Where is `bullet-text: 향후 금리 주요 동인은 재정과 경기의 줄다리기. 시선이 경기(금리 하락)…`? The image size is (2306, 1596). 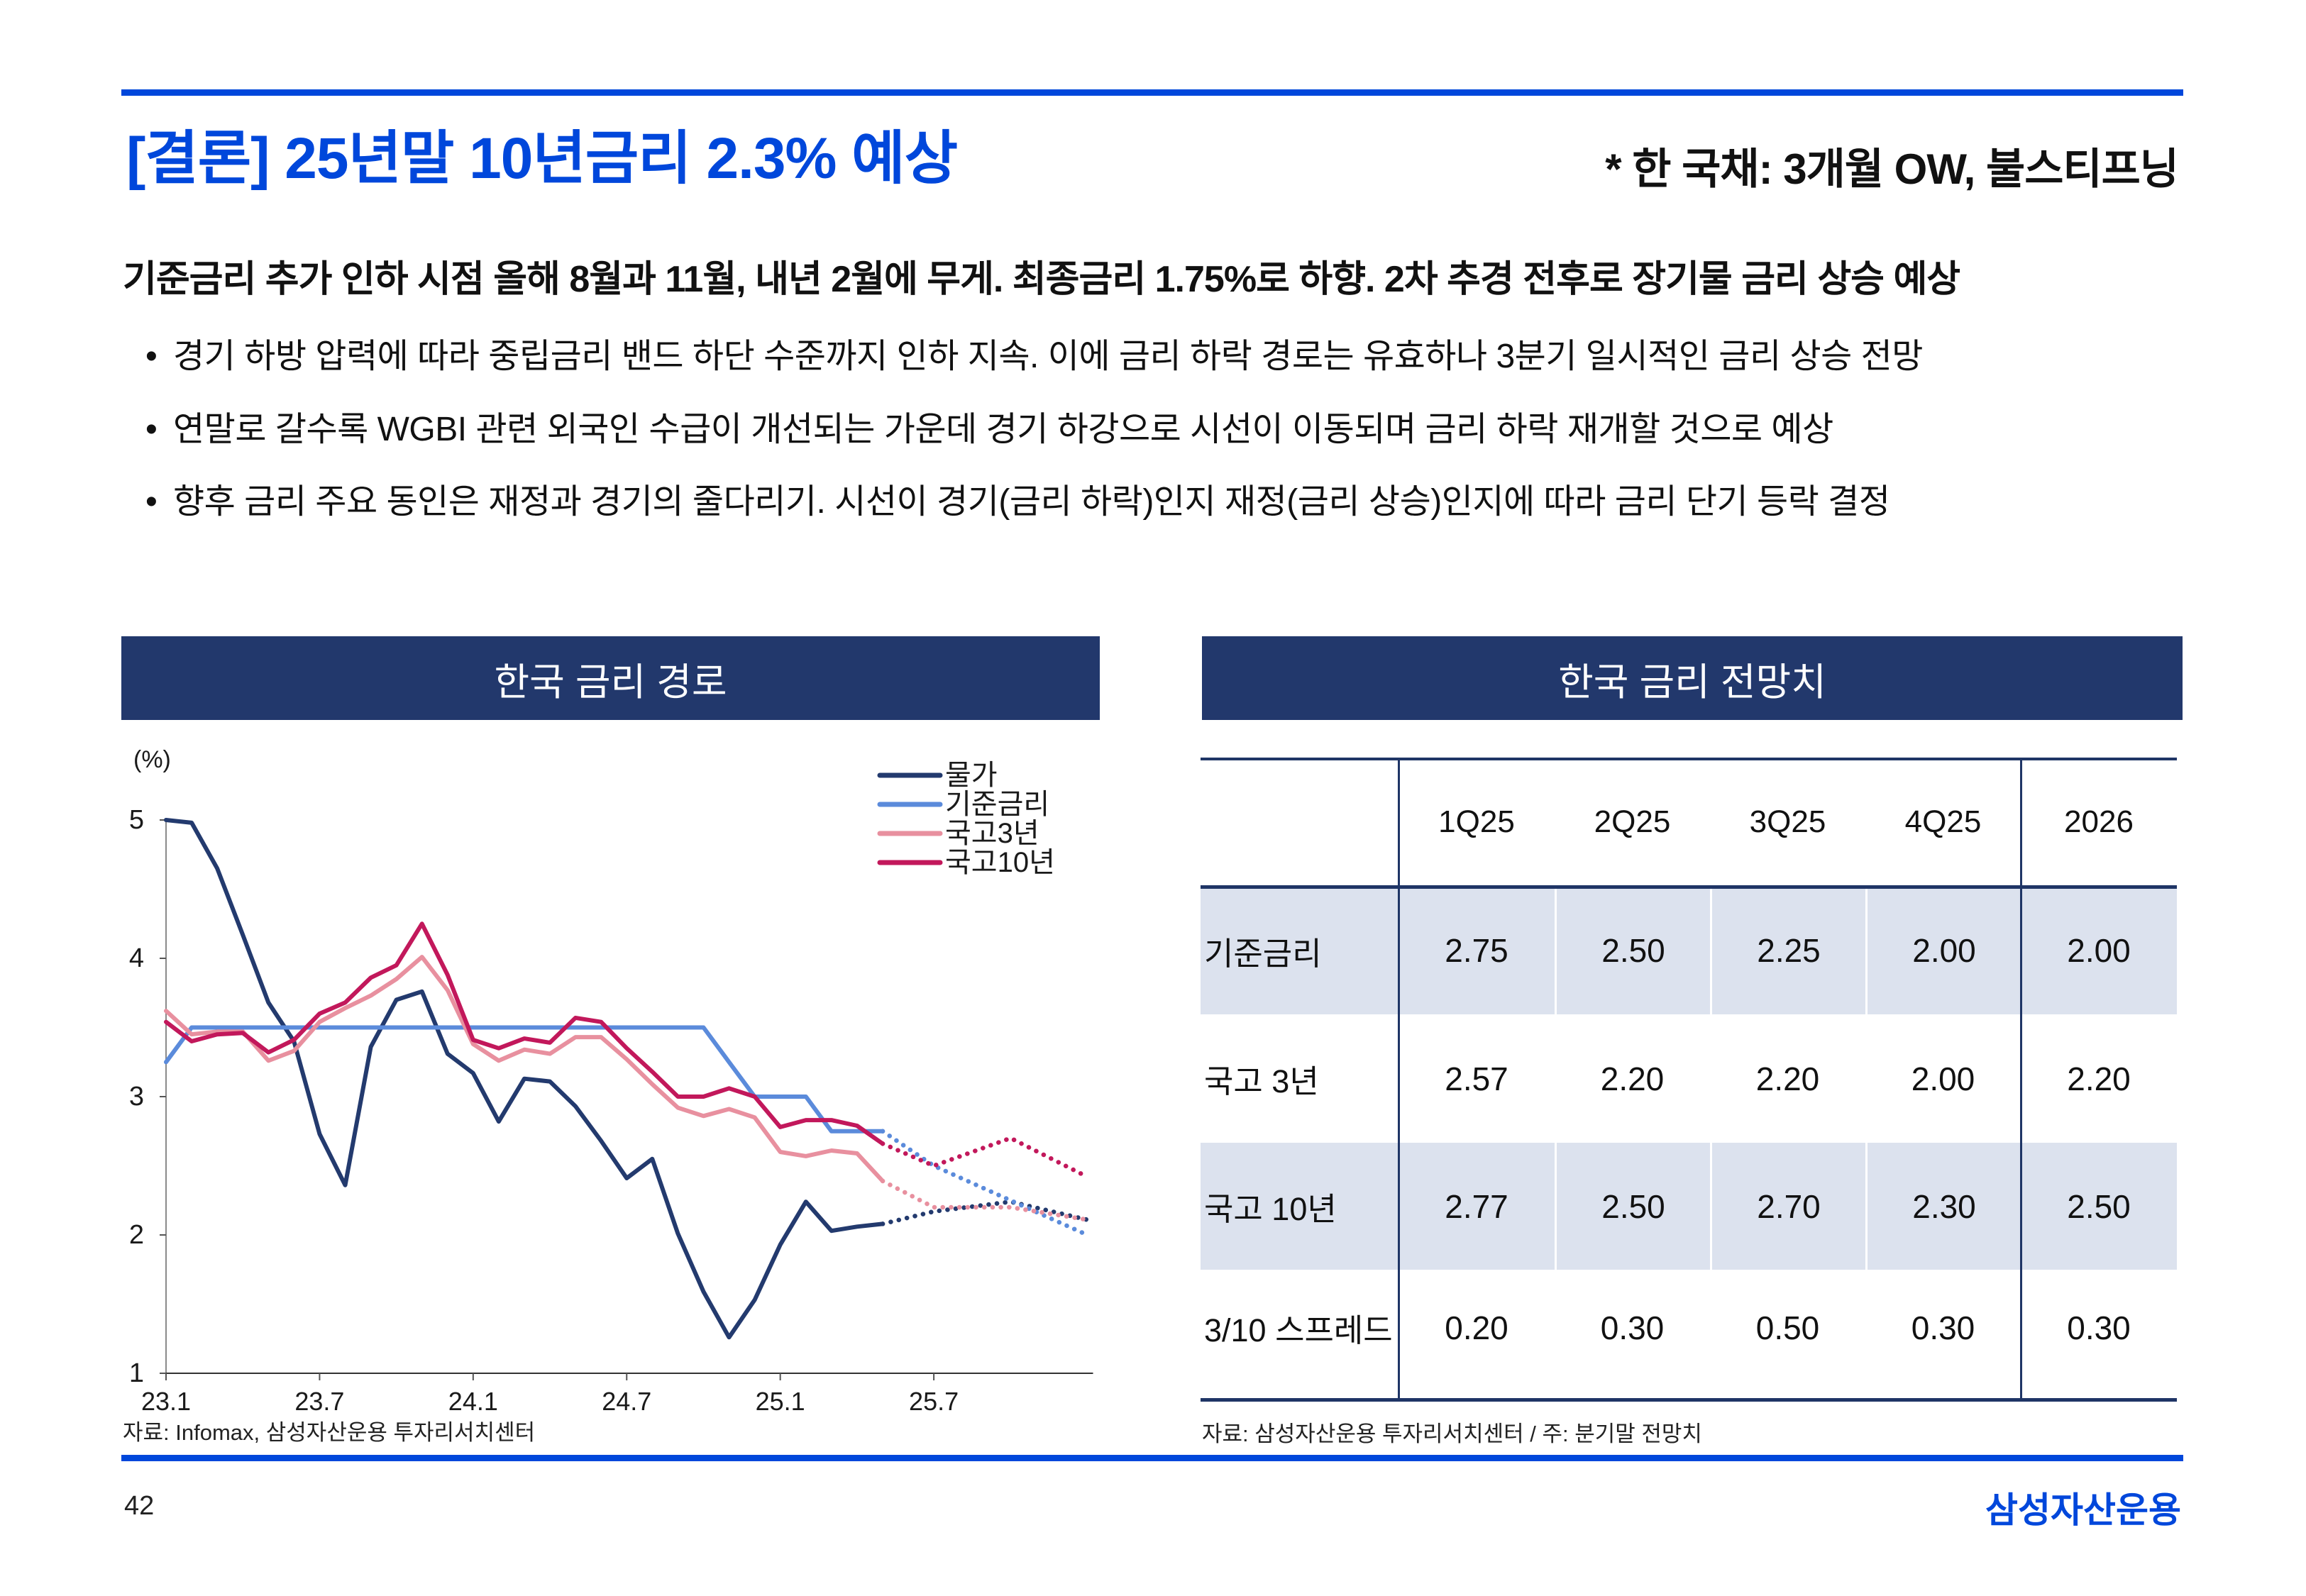
bullet-text: 향후 금리 주요 동인은 재정과 경기의 줄다리기. 시선이 경기(금리 하락)… is located at coordinates (1031, 502).